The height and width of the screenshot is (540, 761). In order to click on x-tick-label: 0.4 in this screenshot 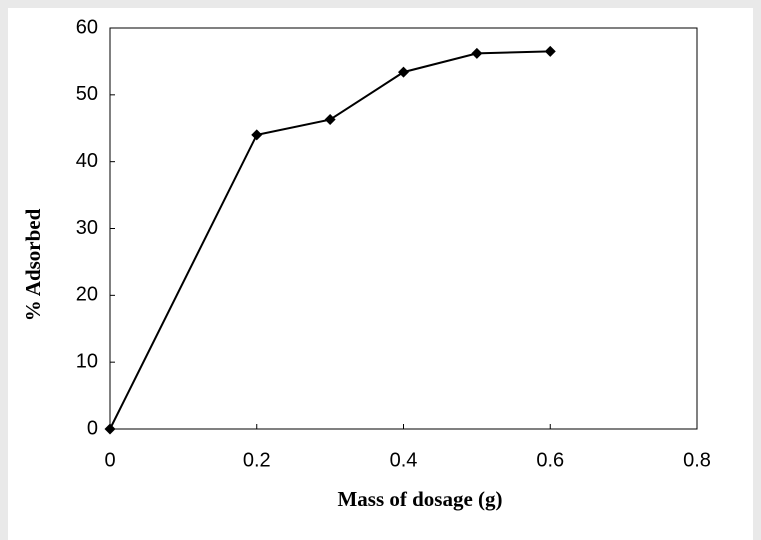, I will do `click(404, 460)`.